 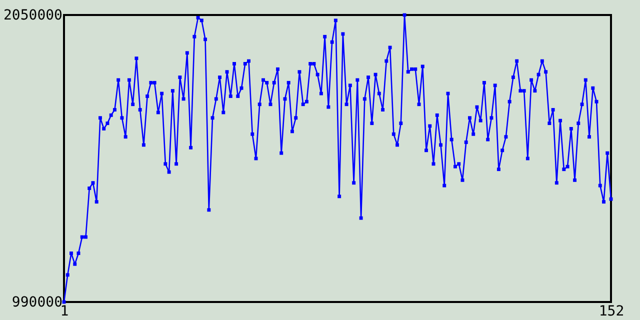 What do you see at coordinates (64, 312) in the screenshot?
I see `x-tick-label: 1` at bounding box center [64, 312].